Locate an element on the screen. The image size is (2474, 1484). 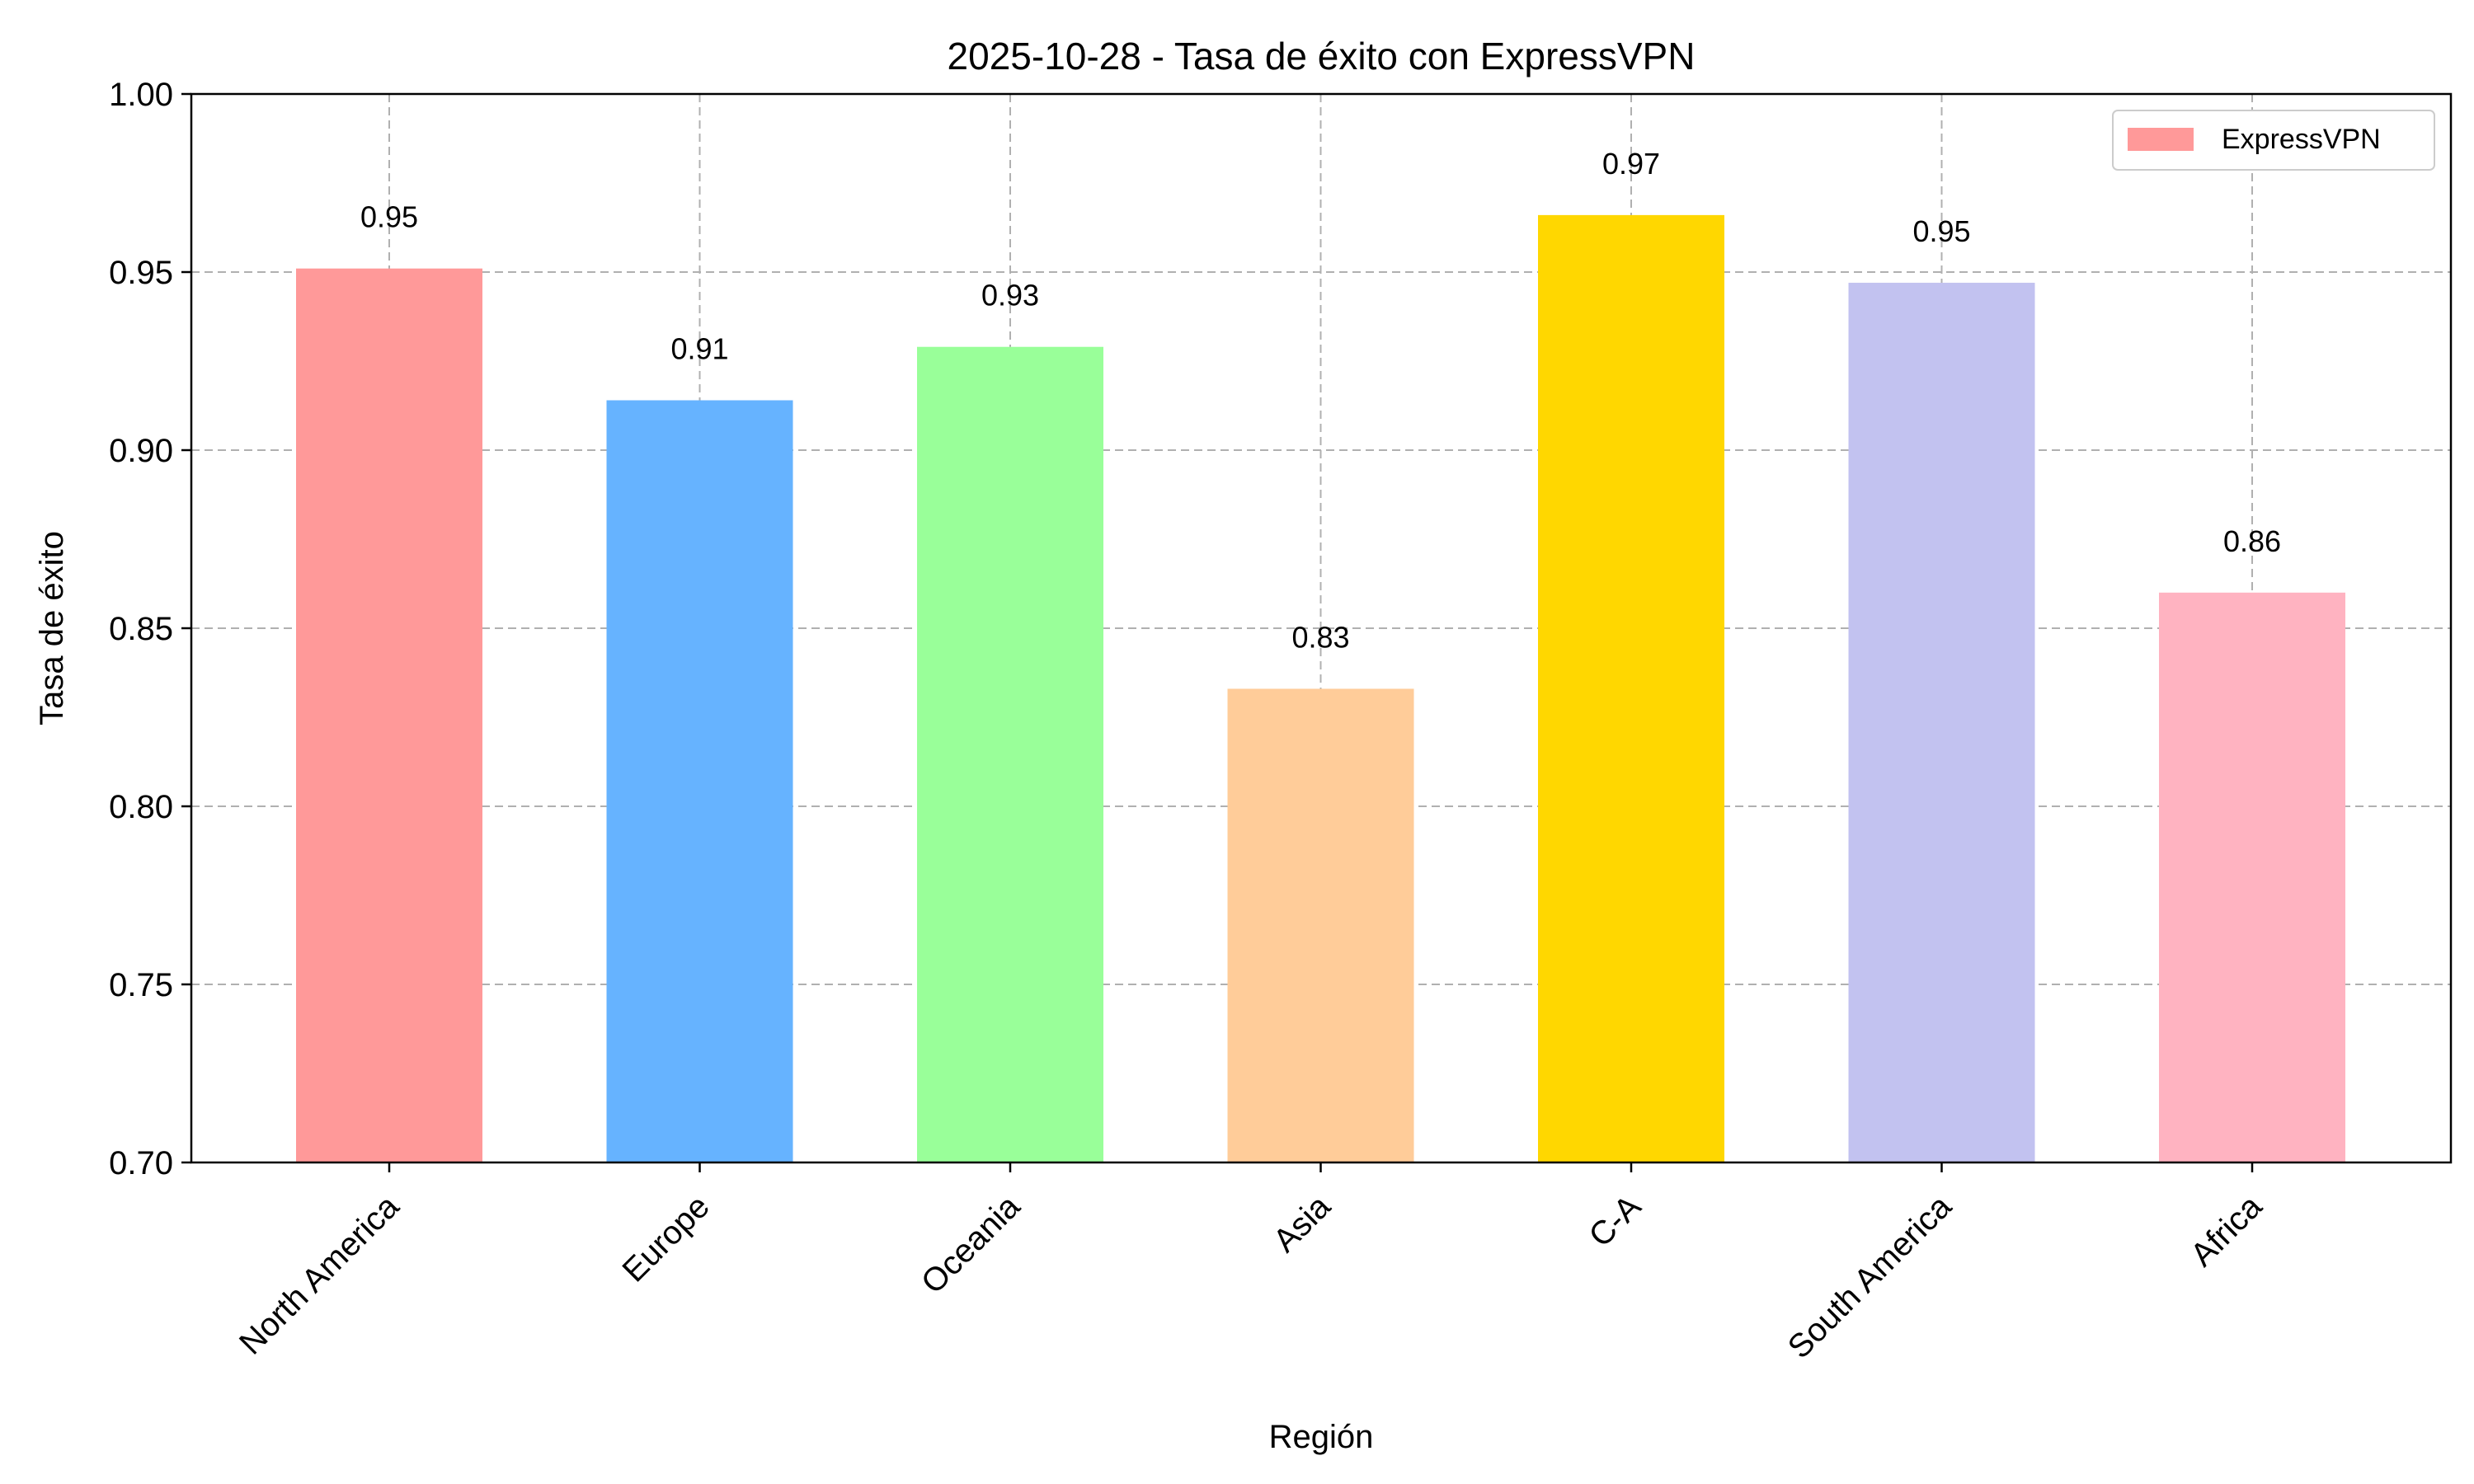
bar-asia is located at coordinates (1320, 925).